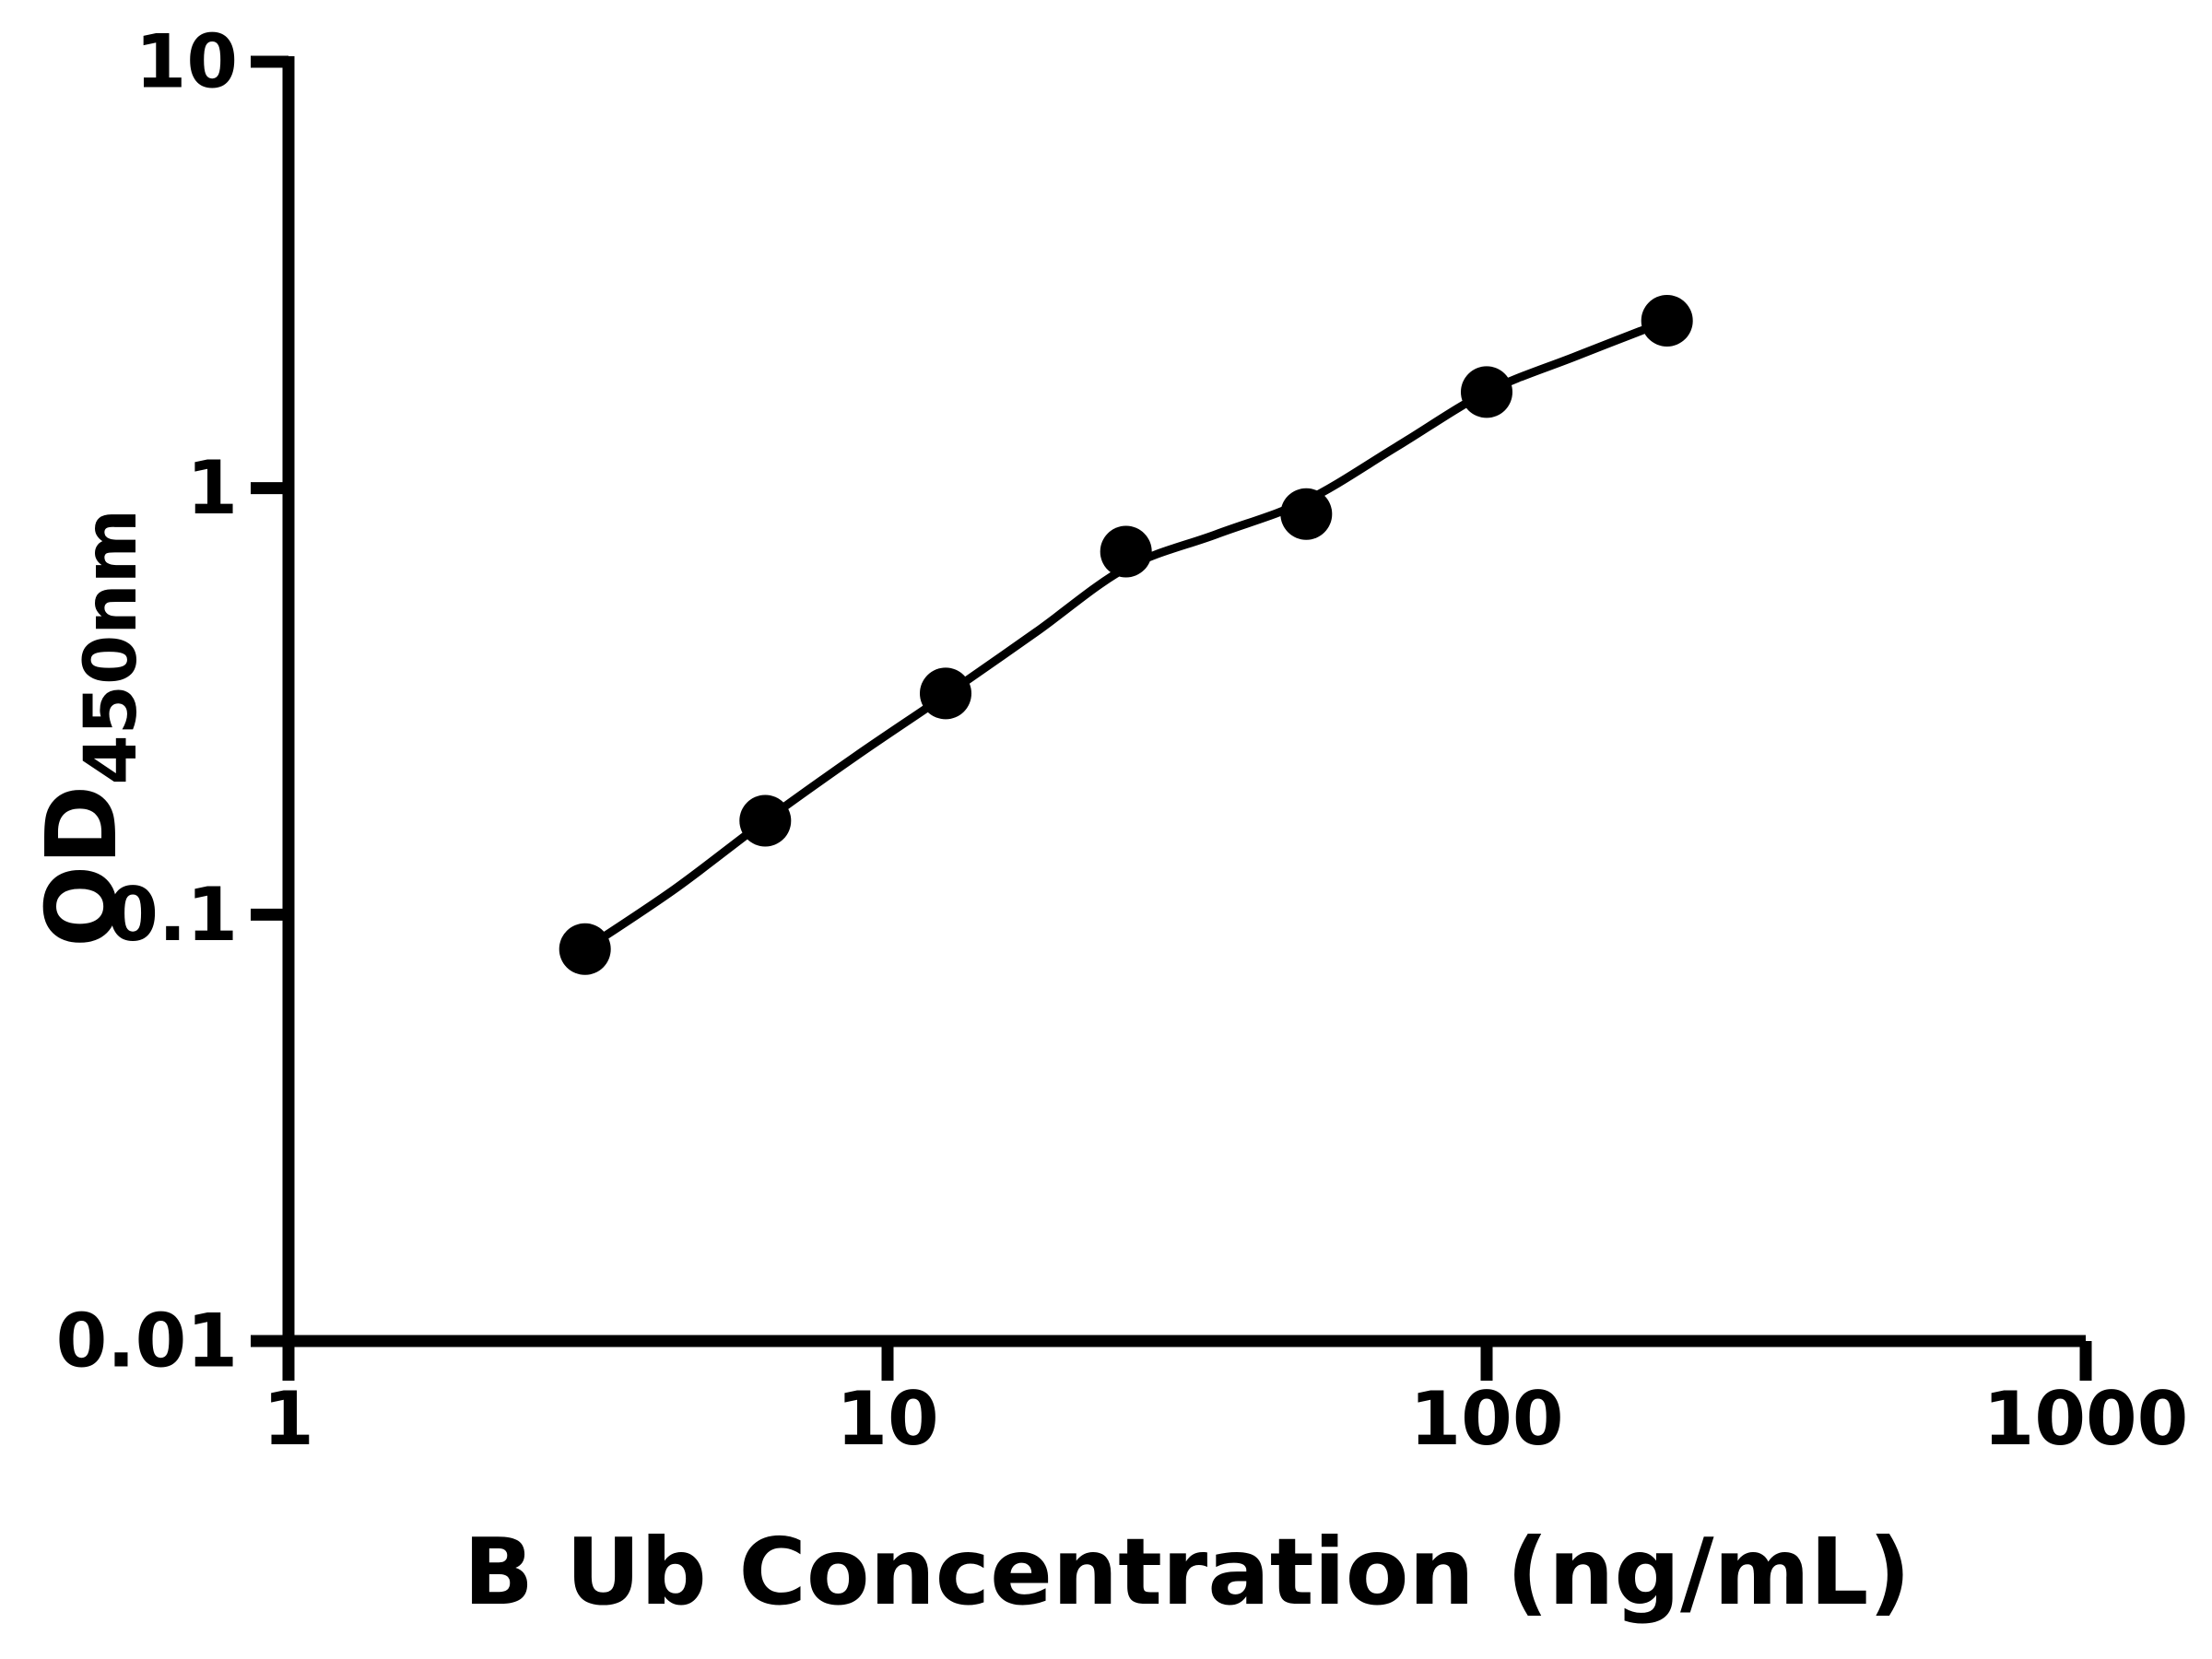 The image size is (2212, 1659). Describe the element at coordinates (172, 915) in the screenshot. I see `y-tick-label: 0.1` at that location.